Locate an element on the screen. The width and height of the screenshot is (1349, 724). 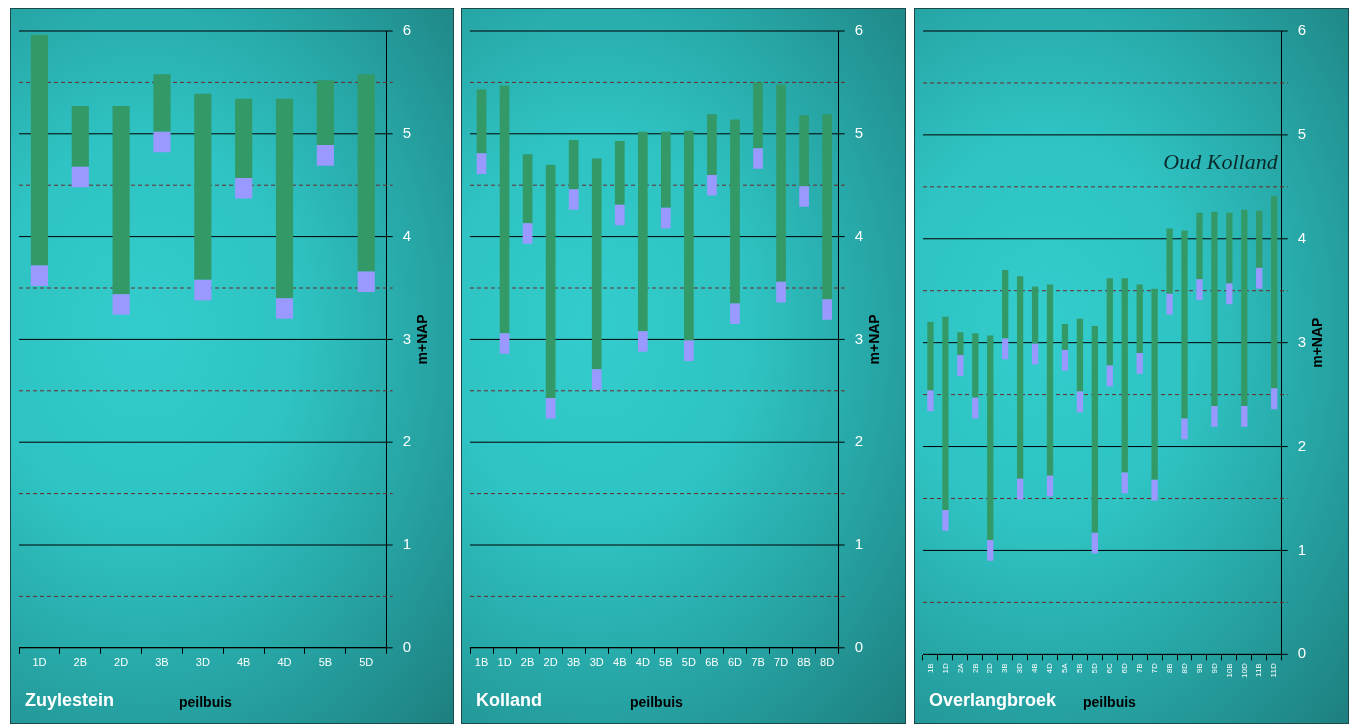
annotation: Oud Kolland is located at coordinates (1221, 161).